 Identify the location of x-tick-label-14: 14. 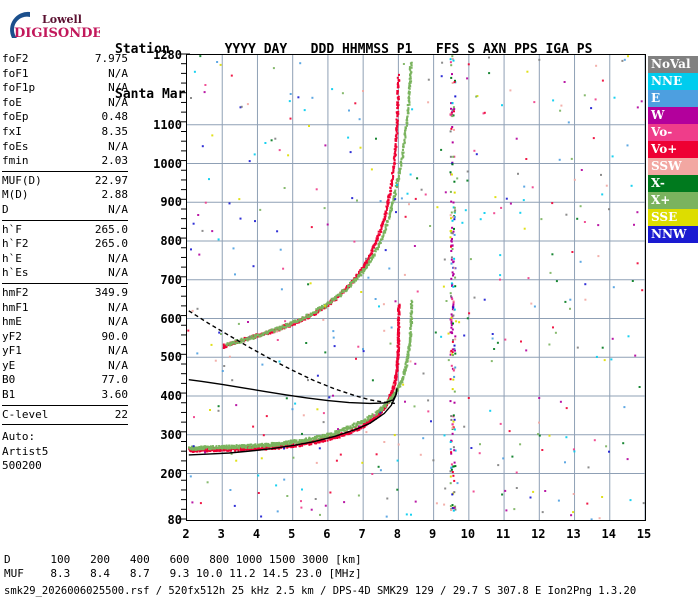
(608, 534).